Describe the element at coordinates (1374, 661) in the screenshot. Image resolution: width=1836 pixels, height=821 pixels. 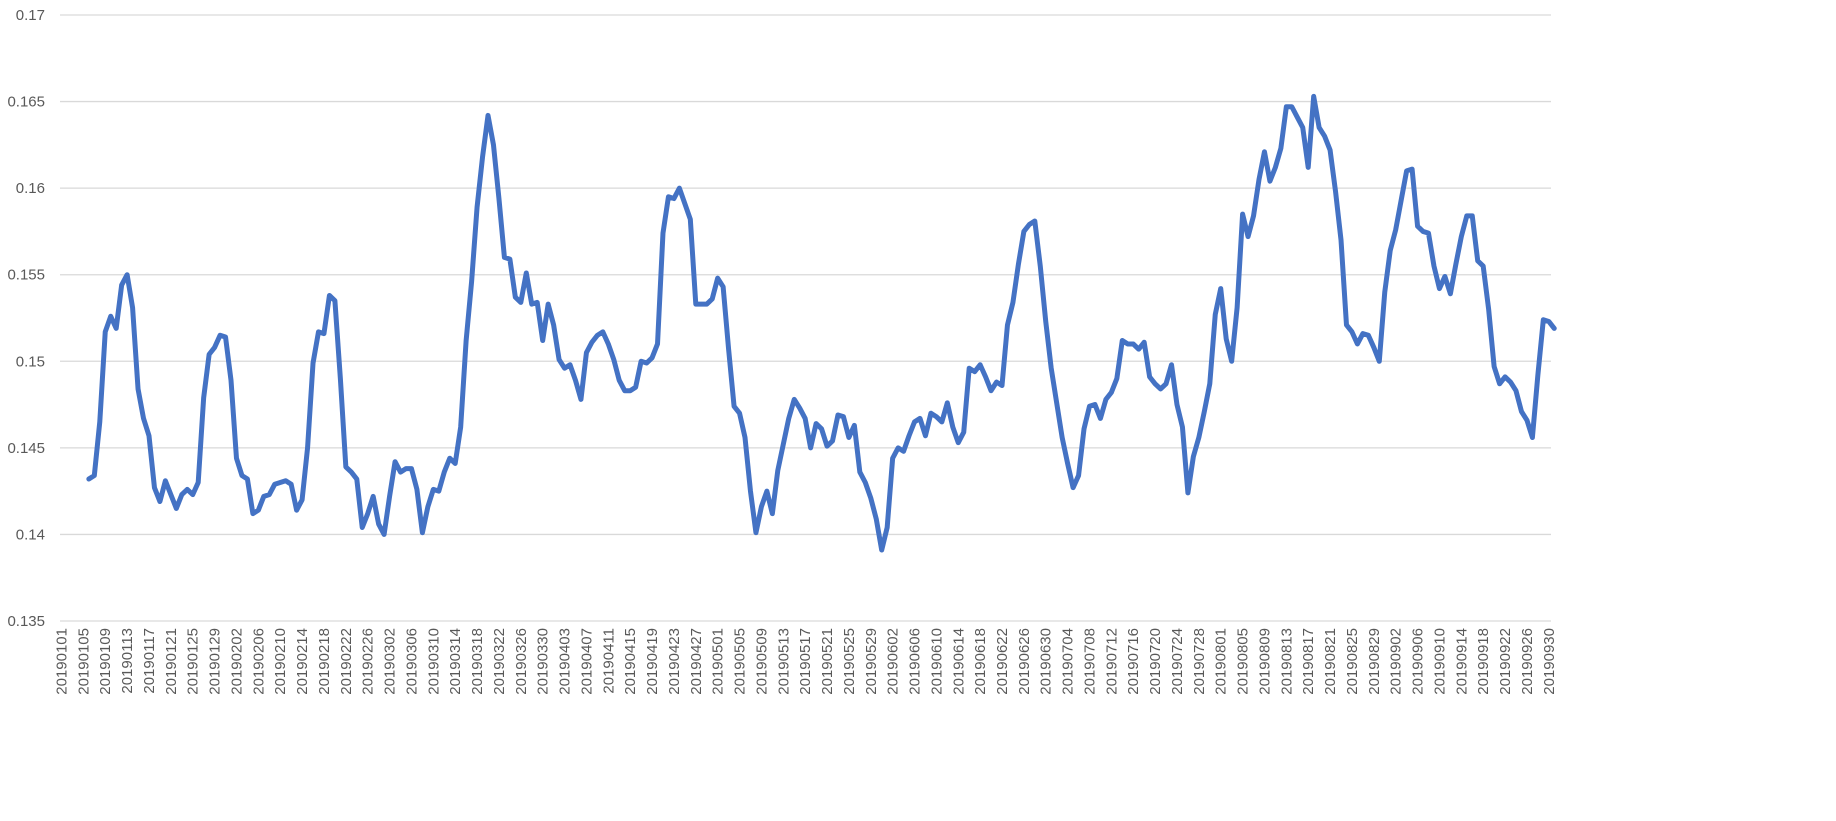
I see `x-tick-label: 20190829` at that location.